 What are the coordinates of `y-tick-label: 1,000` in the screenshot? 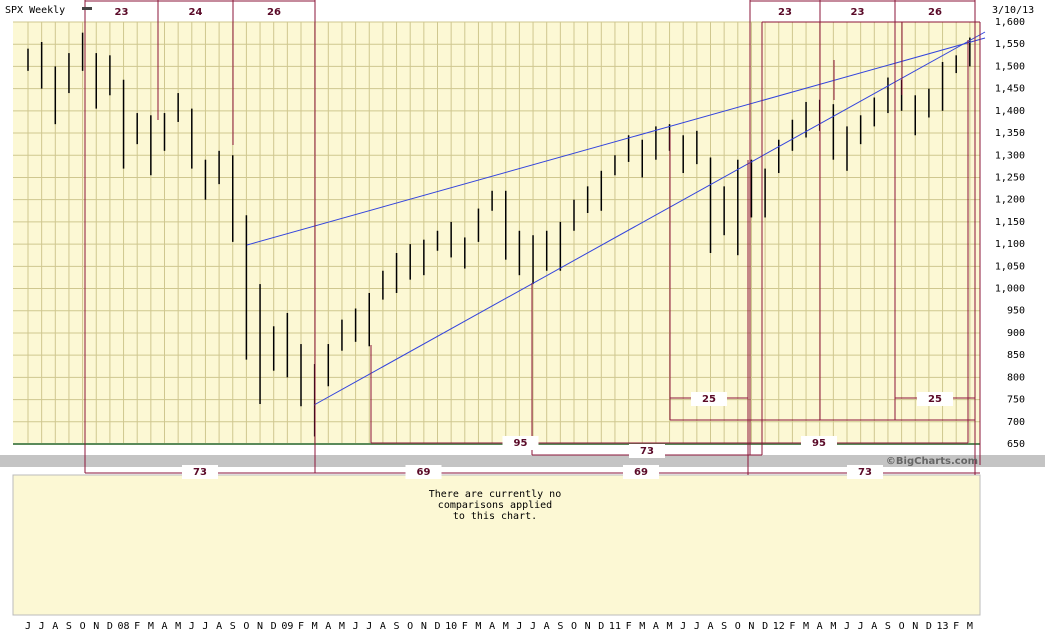 It's located at (1010, 289).